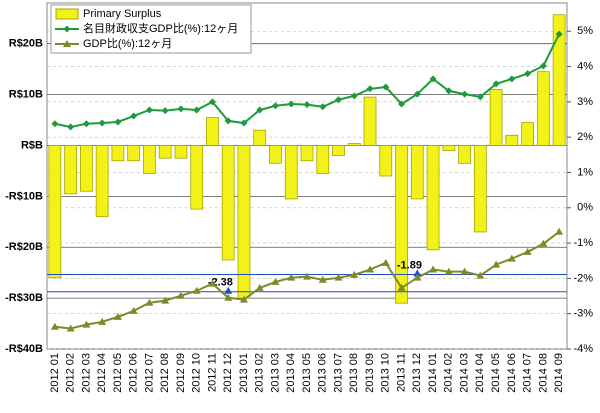 Image resolution: width=600 pixels, height=413 pixels. Describe the element at coordinates (559, 373) in the screenshot. I see `x-tick-label: 2014 09` at that location.